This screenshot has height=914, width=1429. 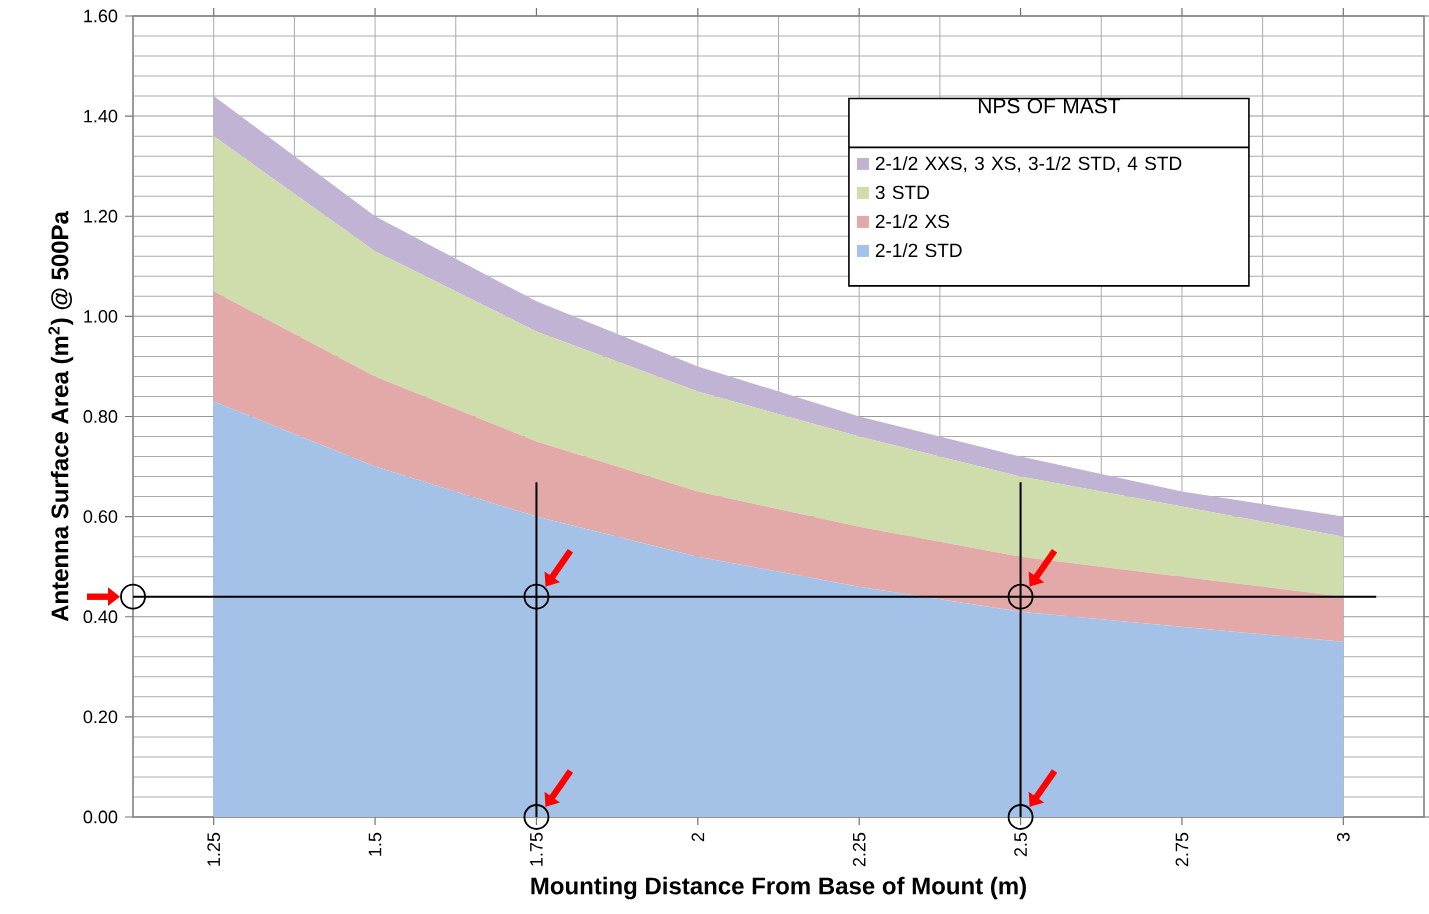 What do you see at coordinates (859, 849) in the screenshot?
I see `x-tick-label: 2.25` at bounding box center [859, 849].